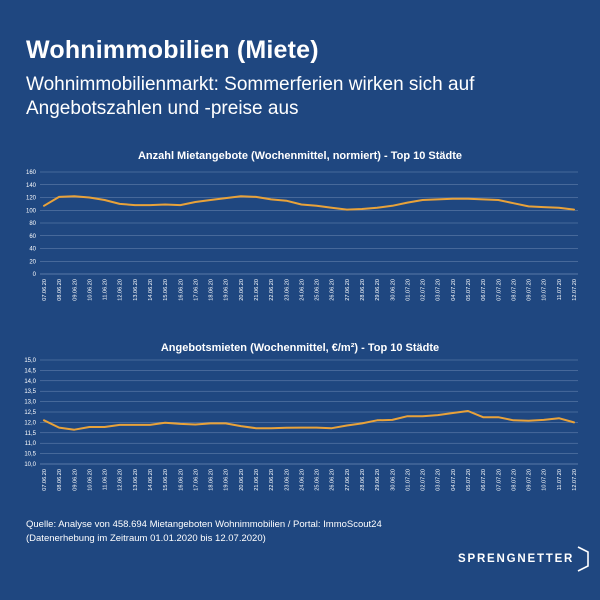  What do you see at coordinates (30, 403) in the screenshot?
I see `y-tick-label: 13,0` at bounding box center [30, 403].